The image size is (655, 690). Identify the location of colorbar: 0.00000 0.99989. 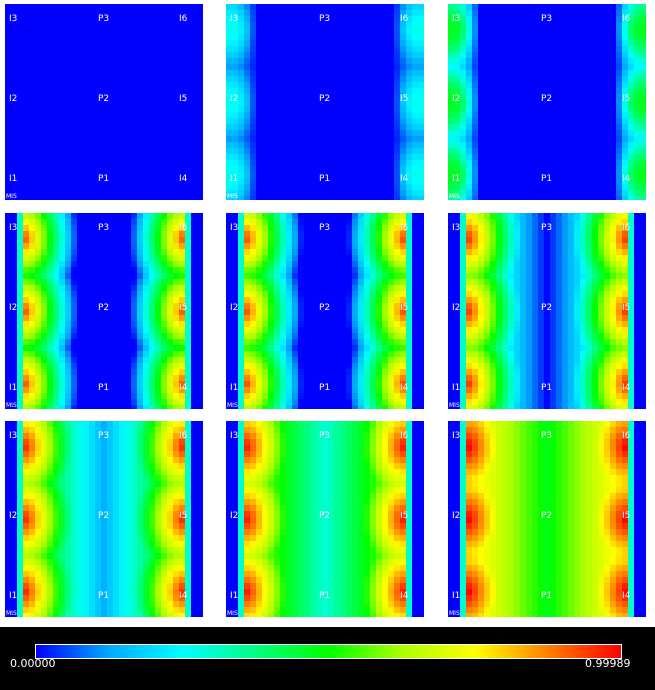
(327, 658).